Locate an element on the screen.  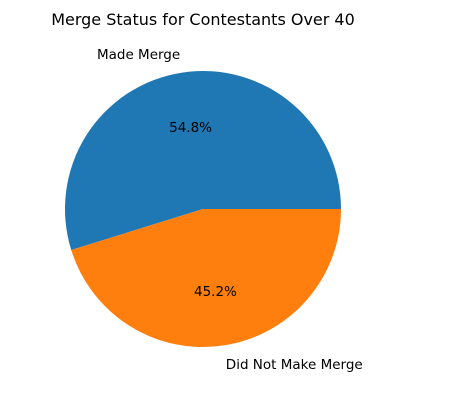
slice-pct-label-0: 54.8% is located at coordinates (190, 128).